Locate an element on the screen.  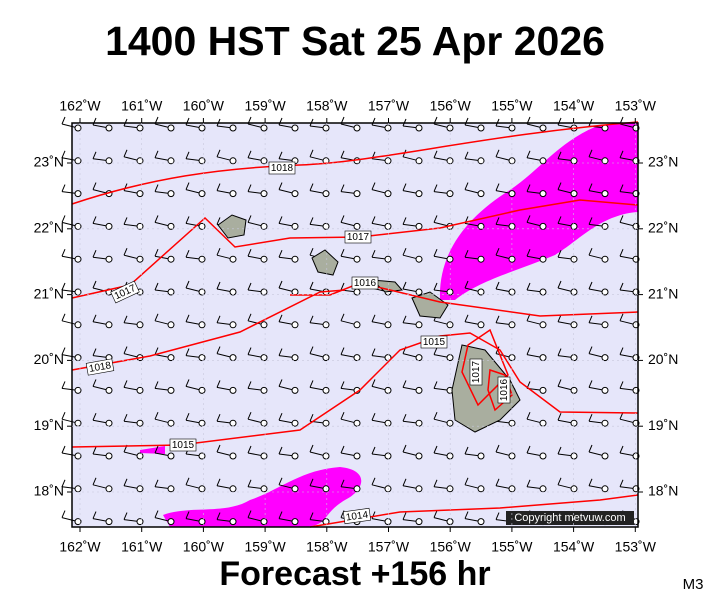
isobar-label-text: 1017 is located at coordinates (358, 237).